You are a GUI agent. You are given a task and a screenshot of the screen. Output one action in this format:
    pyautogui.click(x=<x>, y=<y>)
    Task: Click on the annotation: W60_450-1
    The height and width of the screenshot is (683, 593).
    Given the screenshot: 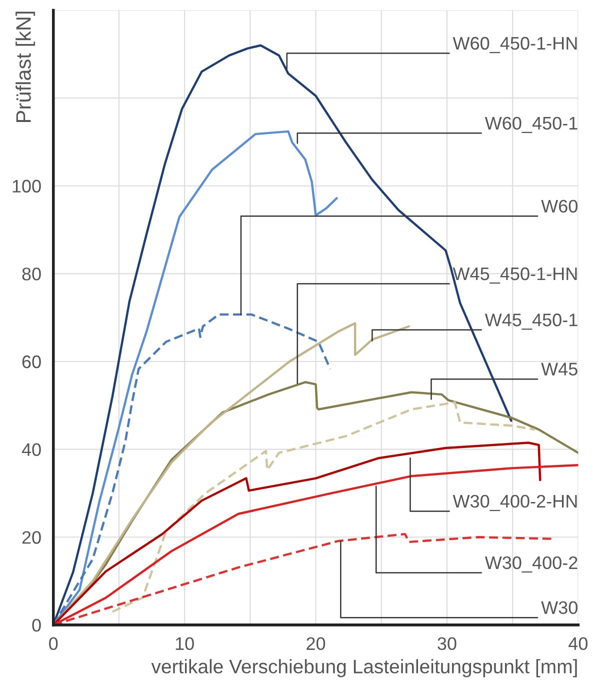 What is the action you would take?
    pyautogui.click(x=531, y=125)
    